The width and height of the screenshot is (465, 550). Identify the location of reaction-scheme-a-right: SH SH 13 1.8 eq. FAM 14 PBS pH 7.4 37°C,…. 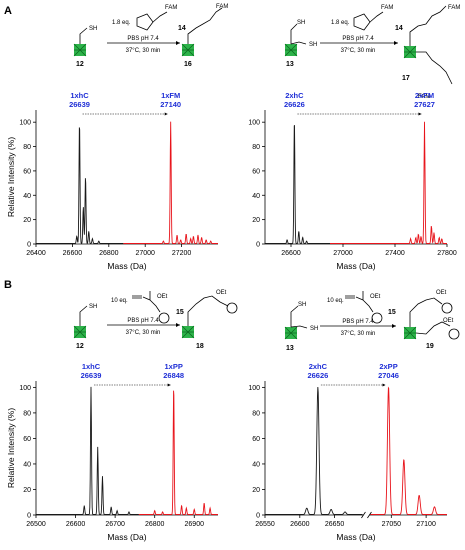
(372, 52).